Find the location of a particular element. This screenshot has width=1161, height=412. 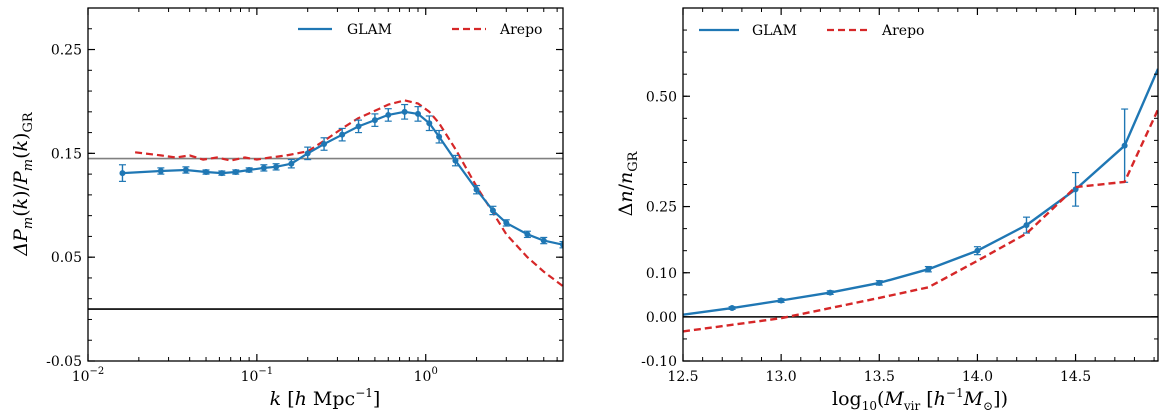

x-axis-label: k [h Mpc−1] is located at coordinates (325, 398).